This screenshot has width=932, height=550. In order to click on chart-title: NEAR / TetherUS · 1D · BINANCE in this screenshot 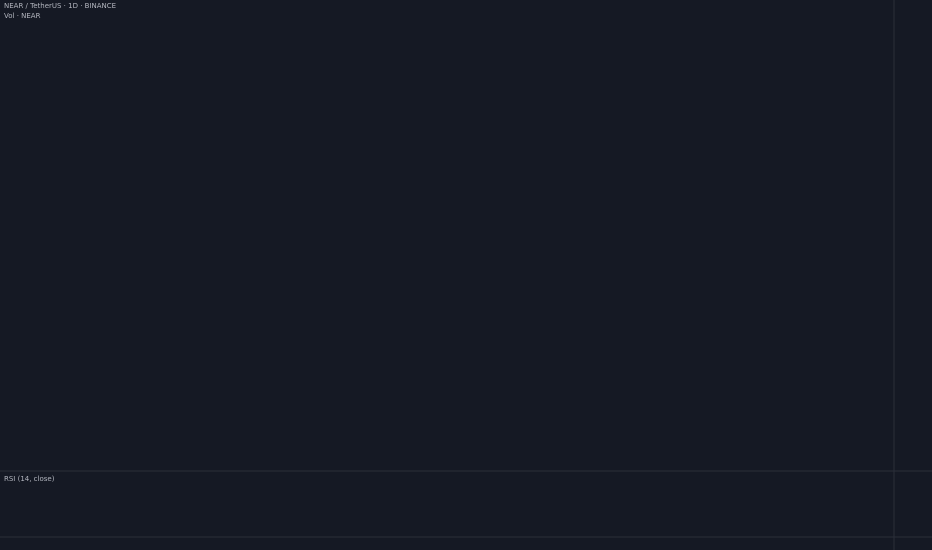, I will do `click(60, 6)`.